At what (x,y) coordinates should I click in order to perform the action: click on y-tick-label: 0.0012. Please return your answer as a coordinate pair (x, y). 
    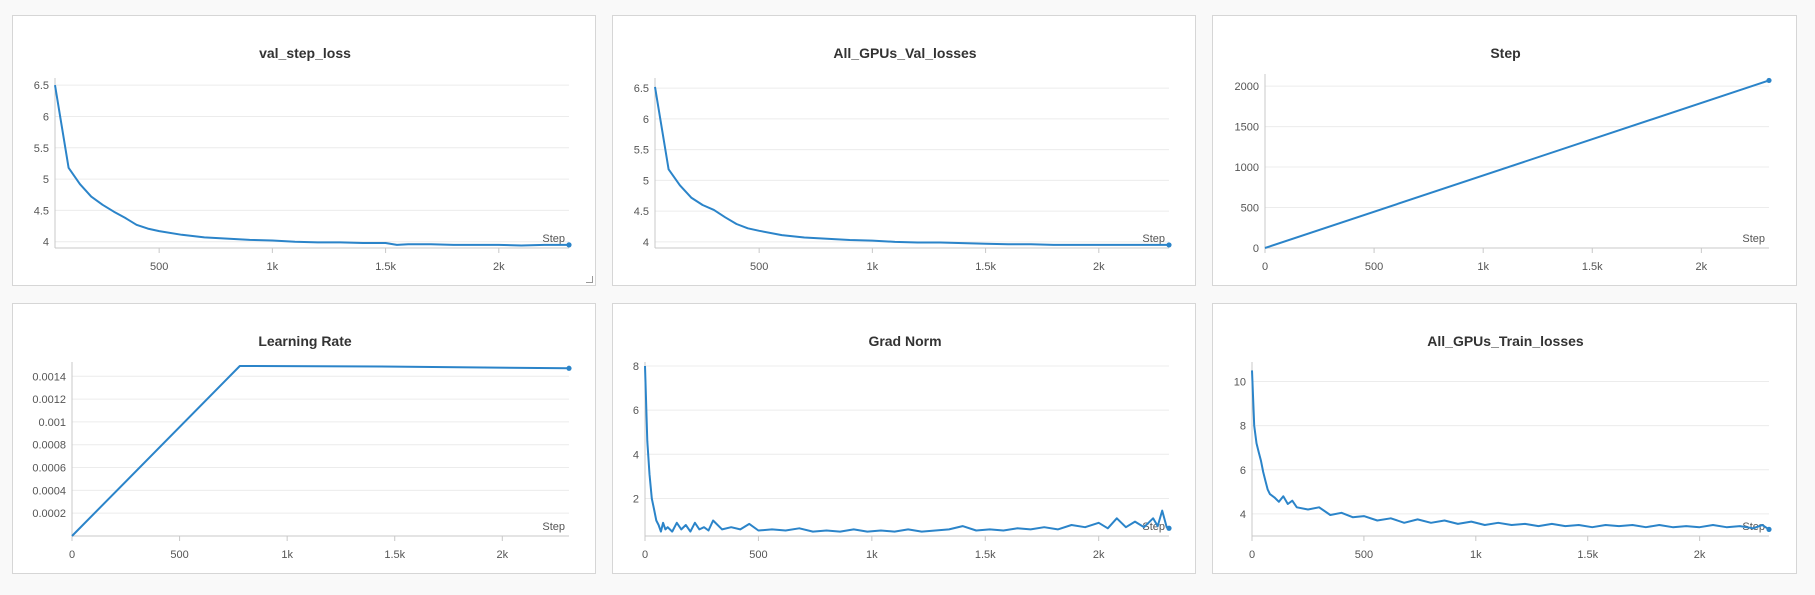
    Looking at the image, I should click on (49, 400).